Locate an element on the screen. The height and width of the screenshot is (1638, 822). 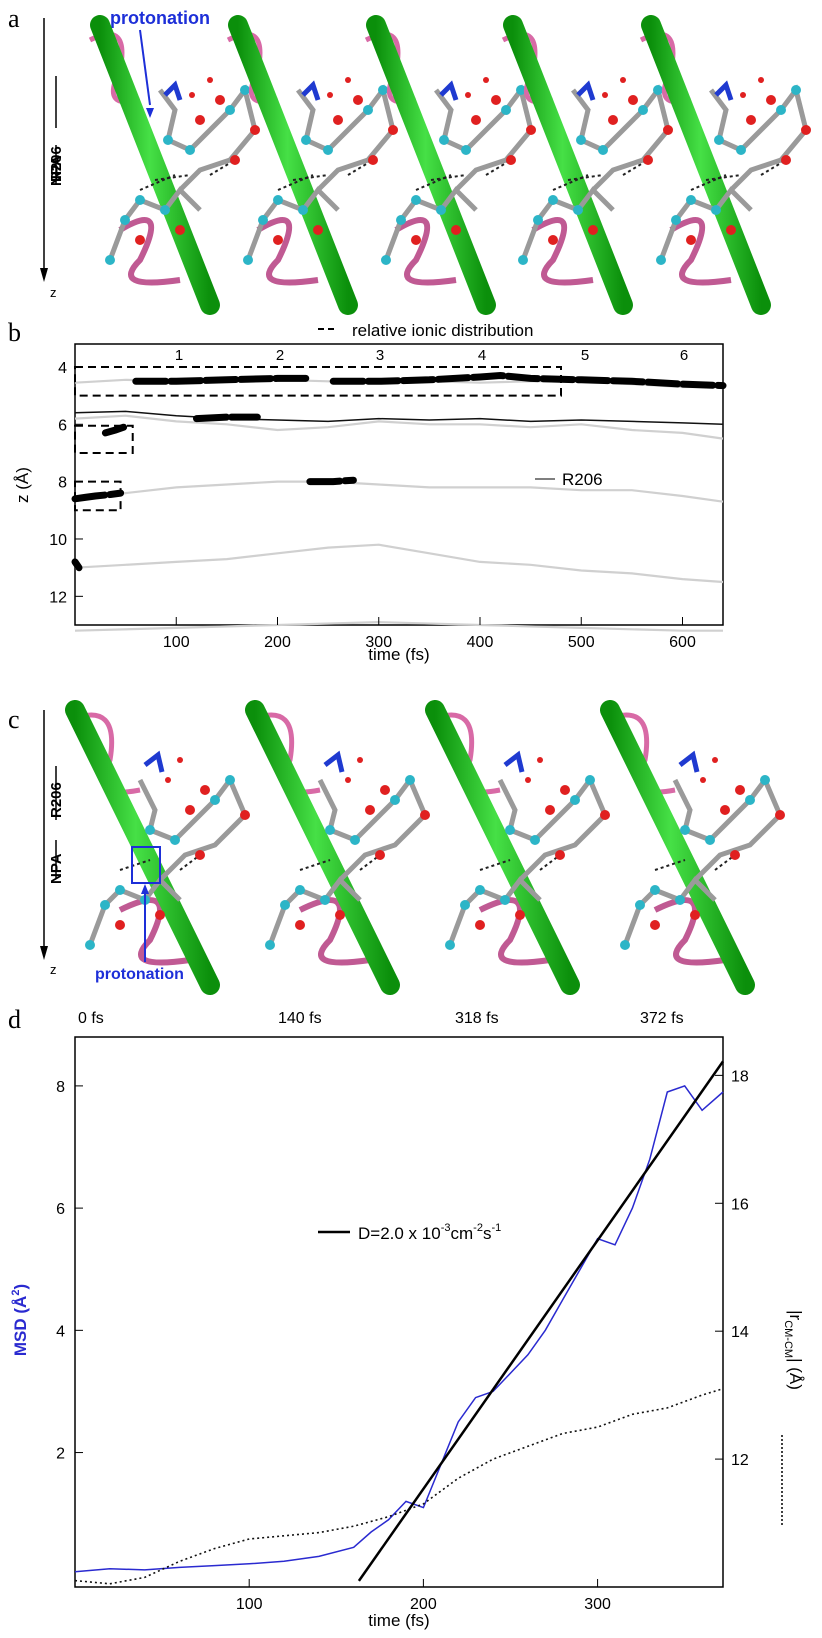
d-xtick-label-2: 300 is located at coordinates (597, 1604).